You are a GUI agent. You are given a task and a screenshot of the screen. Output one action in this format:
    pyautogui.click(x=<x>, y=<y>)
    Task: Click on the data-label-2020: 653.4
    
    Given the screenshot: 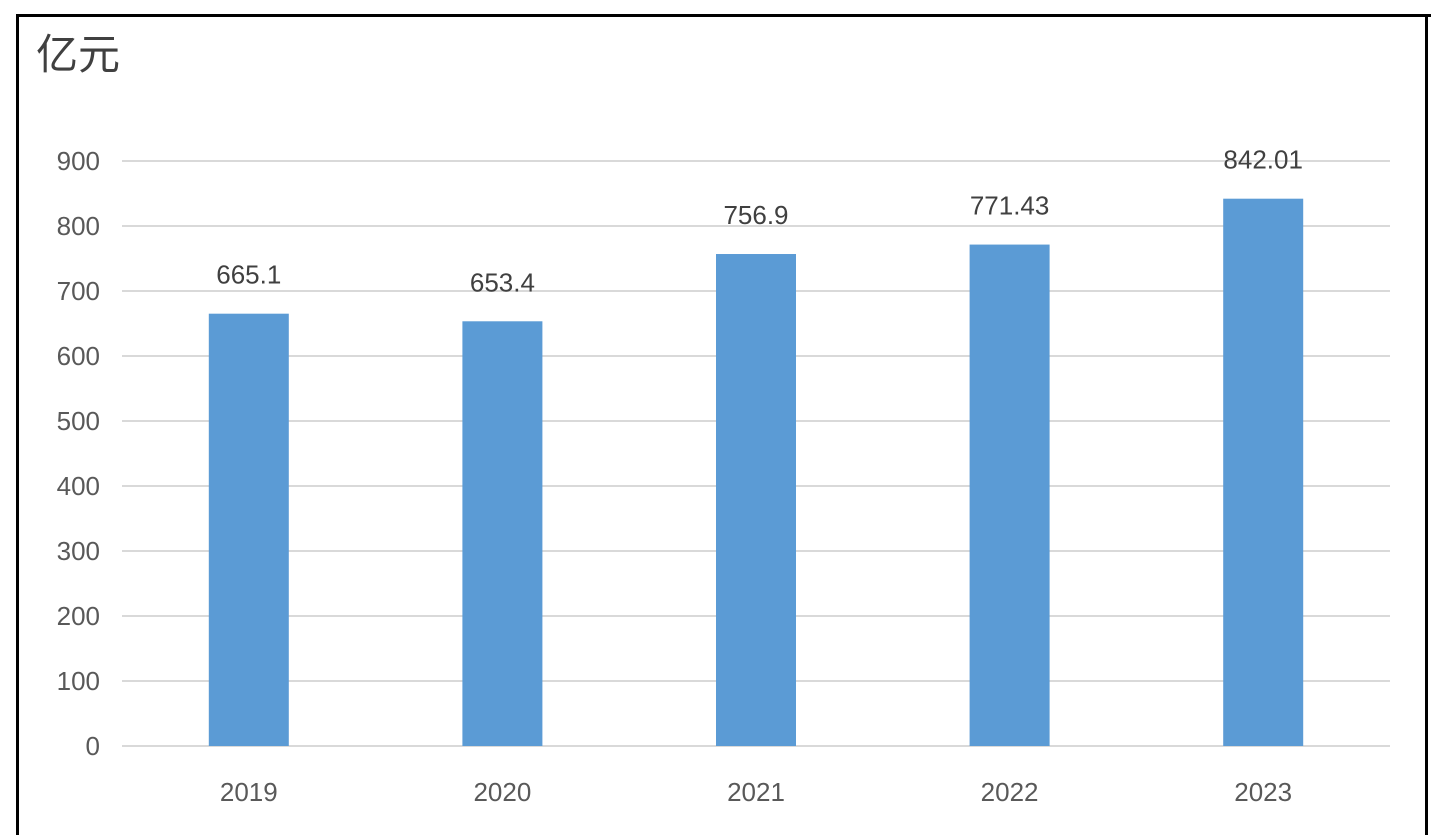 What is the action you would take?
    pyautogui.click(x=502, y=282)
    